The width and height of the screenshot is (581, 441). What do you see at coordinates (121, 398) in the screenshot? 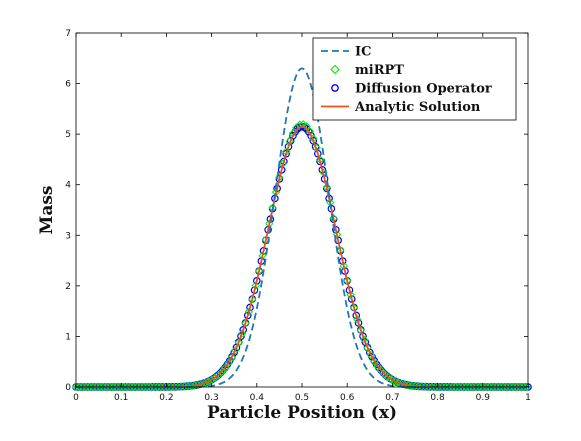
I see `x-tick-label: 0.1` at bounding box center [121, 398].